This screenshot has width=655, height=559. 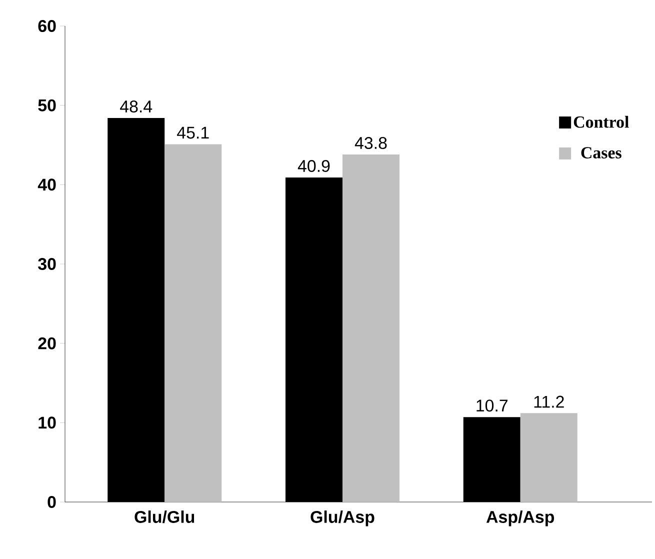 I want to click on data-label: 40.9, so click(x=314, y=166).